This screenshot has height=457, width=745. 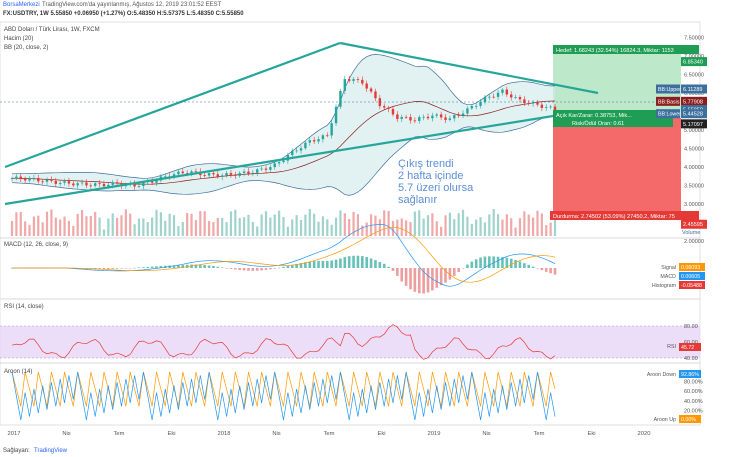 I want to click on aroon-pane-frame, so click(x=350, y=394).